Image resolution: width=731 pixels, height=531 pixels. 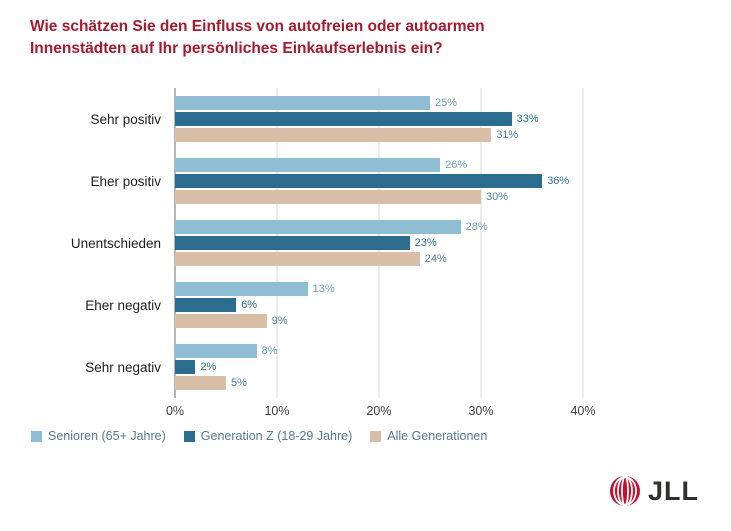 I want to click on jll-logo-text: JLL, so click(x=673, y=490).